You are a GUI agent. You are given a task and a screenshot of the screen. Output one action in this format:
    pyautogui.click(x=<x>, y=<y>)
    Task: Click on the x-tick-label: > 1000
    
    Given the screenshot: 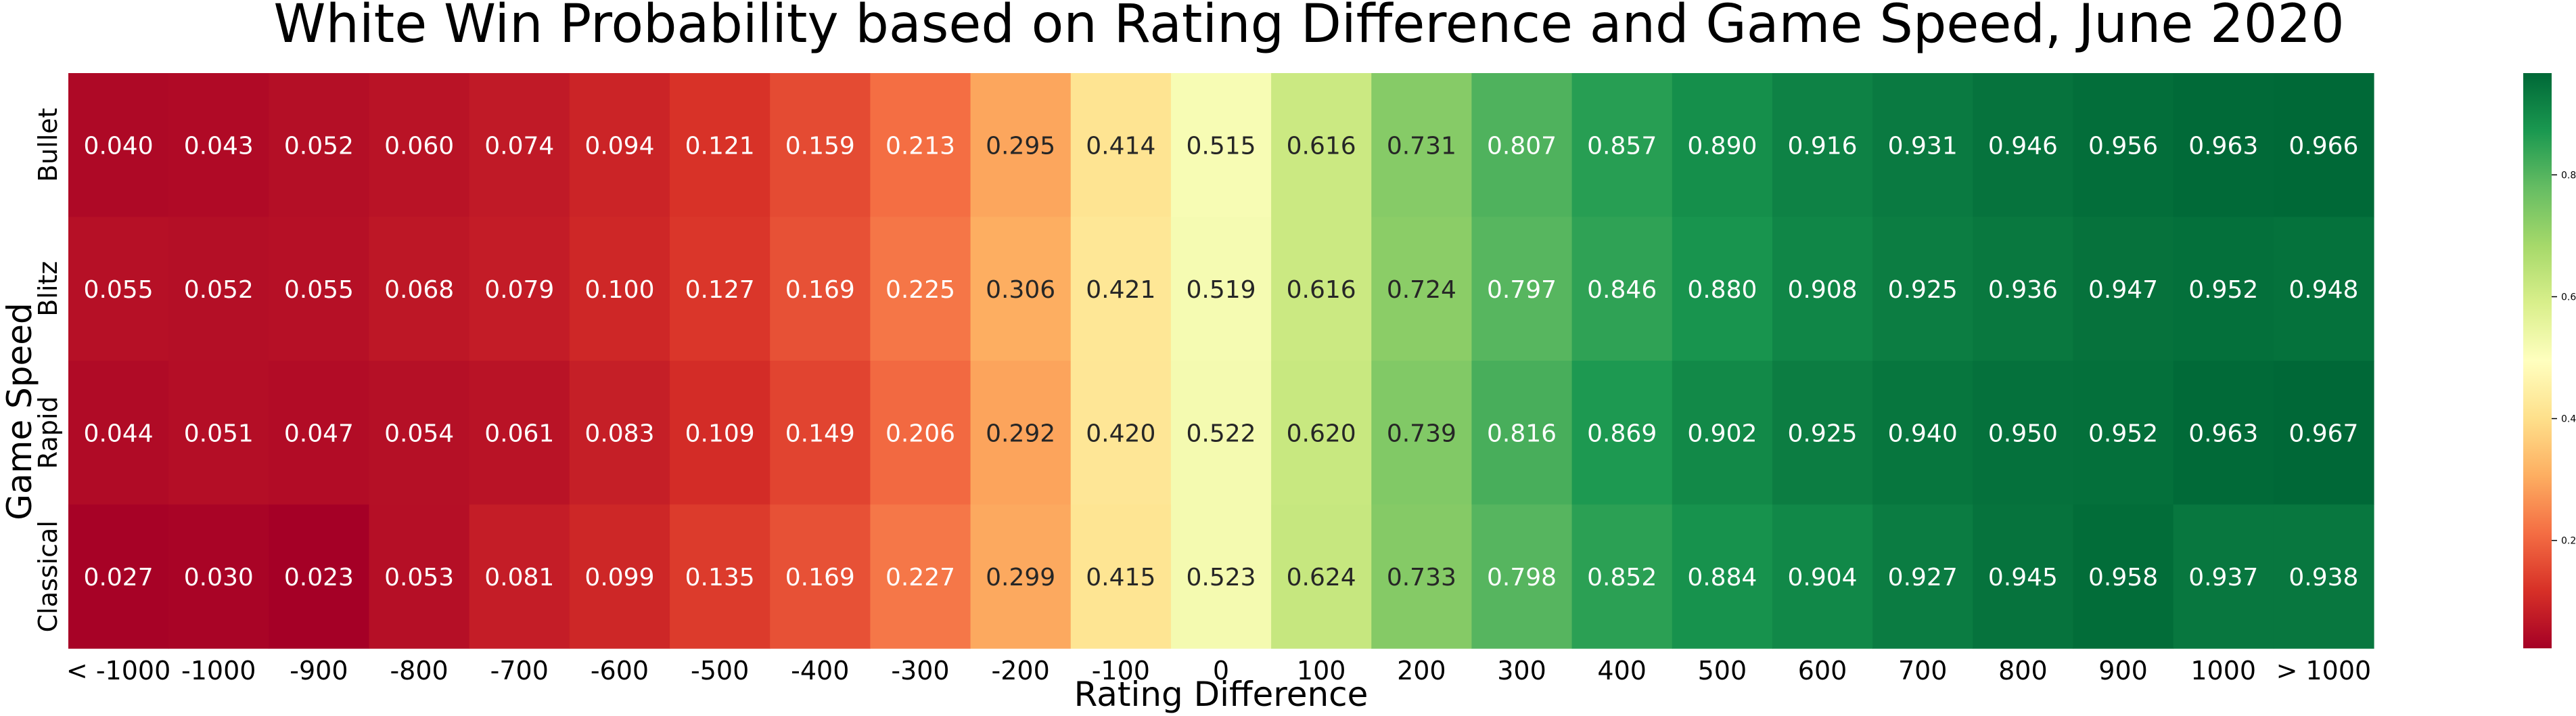 What is the action you would take?
    pyautogui.click(x=2324, y=671)
    